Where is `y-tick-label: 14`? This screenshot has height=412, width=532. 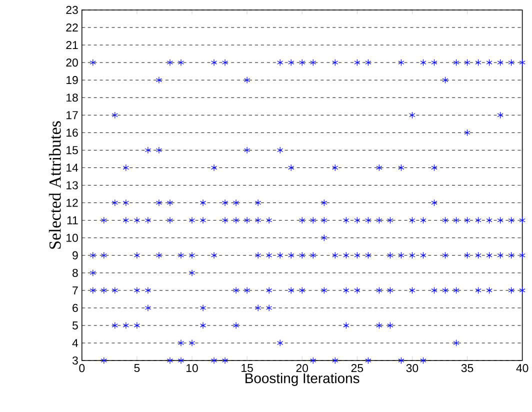
y-tick-label: 14 is located at coordinates (72, 168).